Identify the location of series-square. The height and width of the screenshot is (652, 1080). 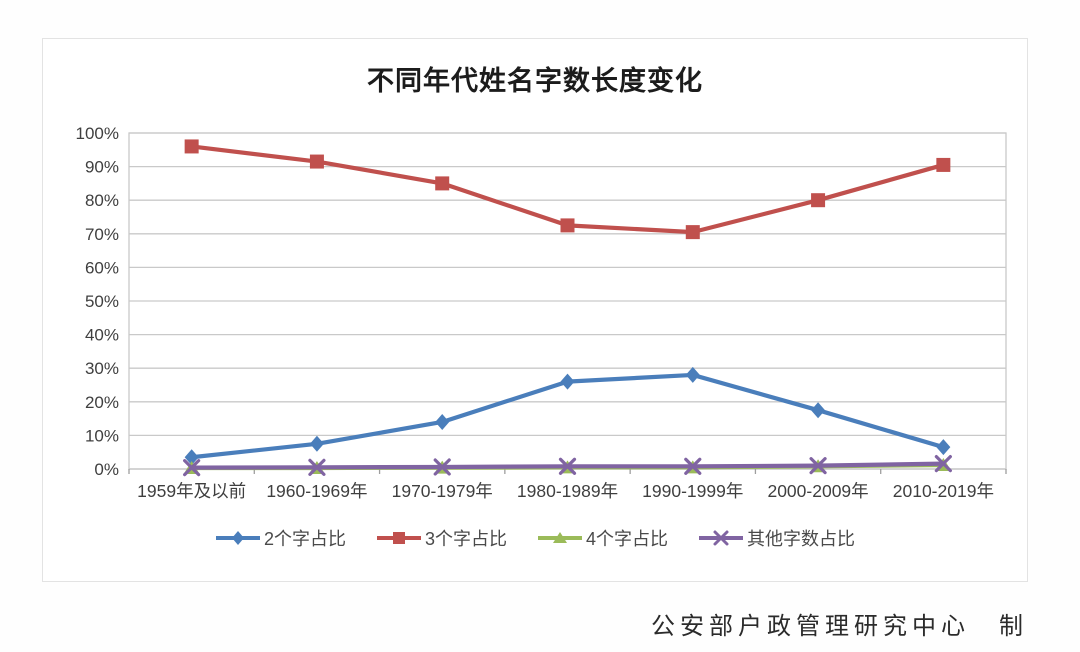
(567, 189).